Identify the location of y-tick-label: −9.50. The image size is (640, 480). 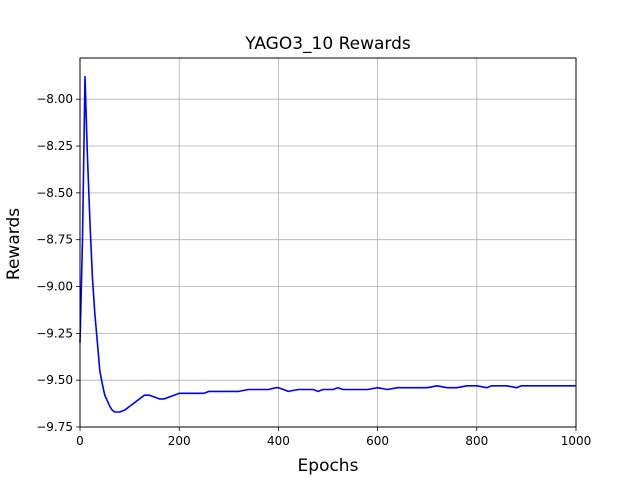
(54, 380).